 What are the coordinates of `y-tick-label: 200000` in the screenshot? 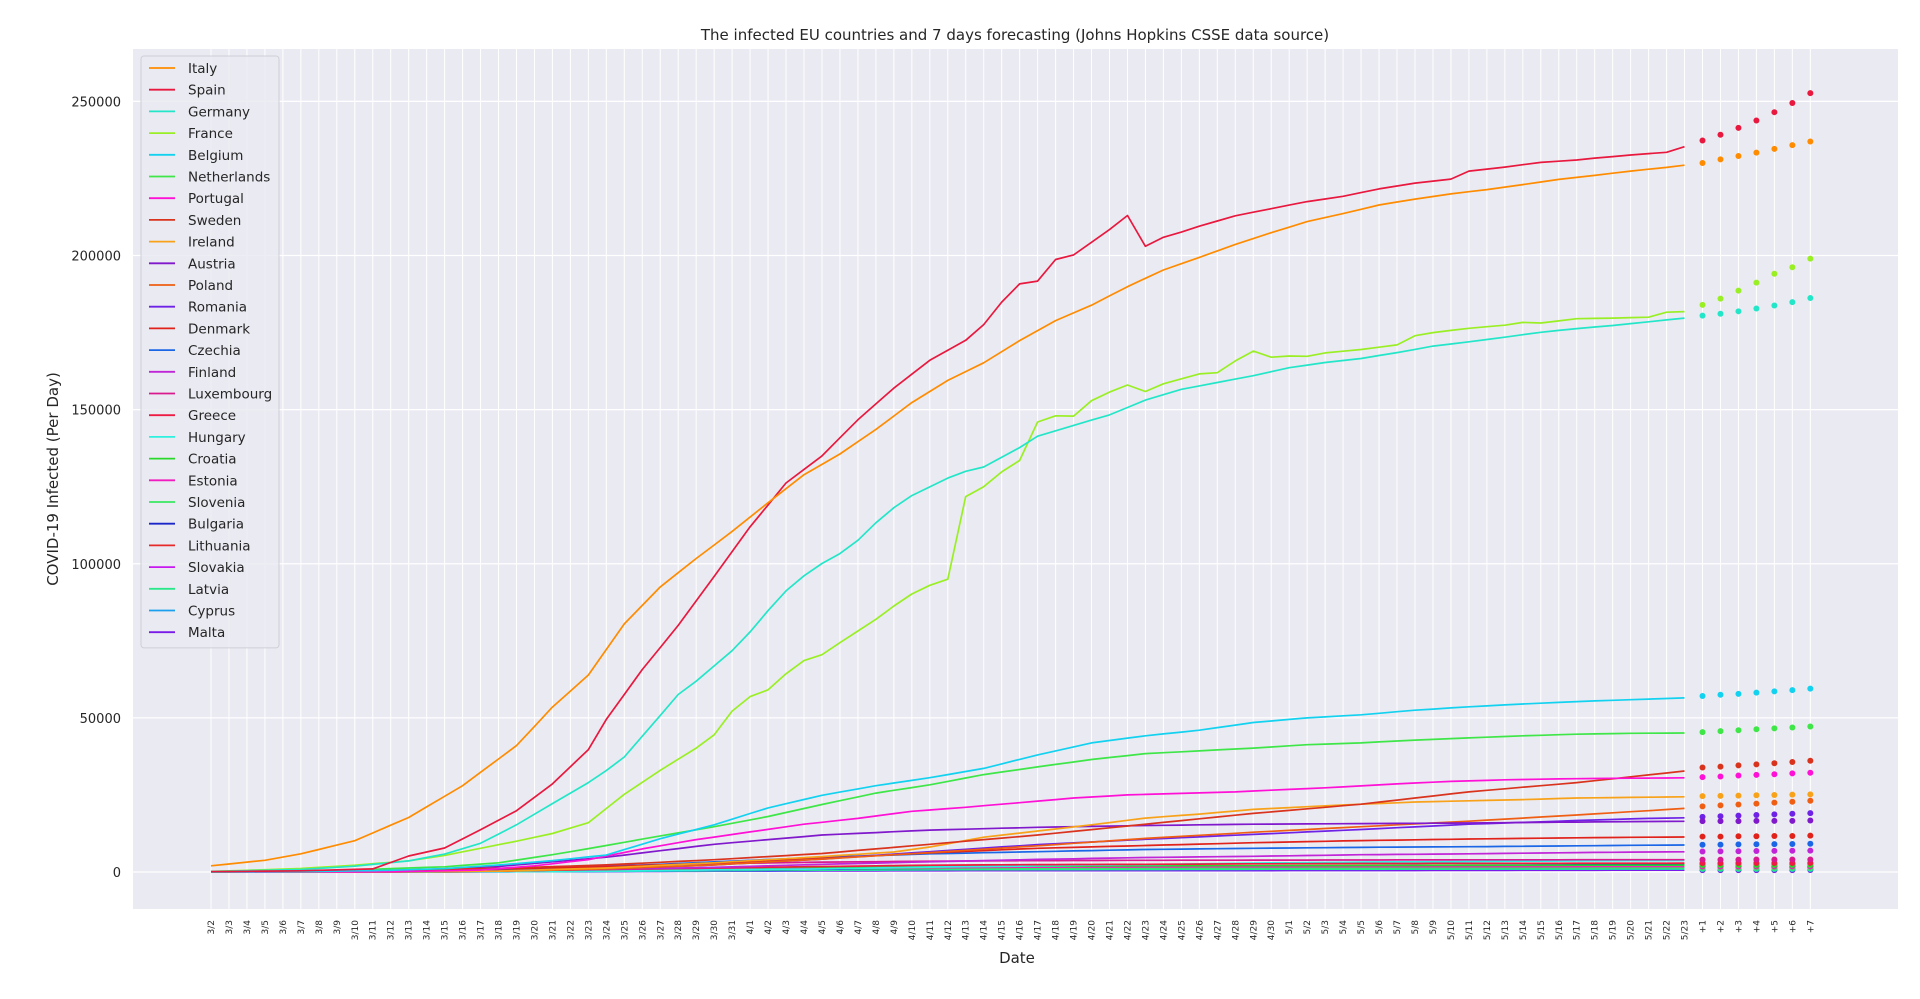 It's located at (96, 257).